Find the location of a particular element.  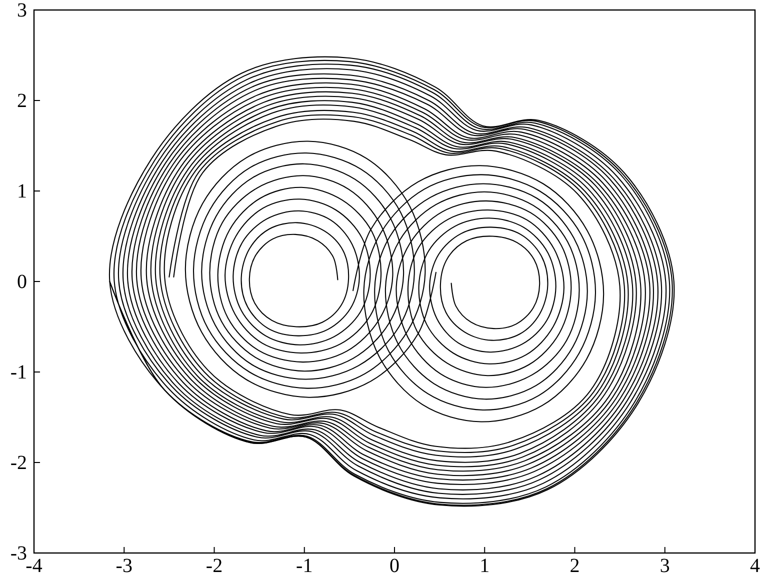

x-tick-label: -4 is located at coordinates (34, 564).